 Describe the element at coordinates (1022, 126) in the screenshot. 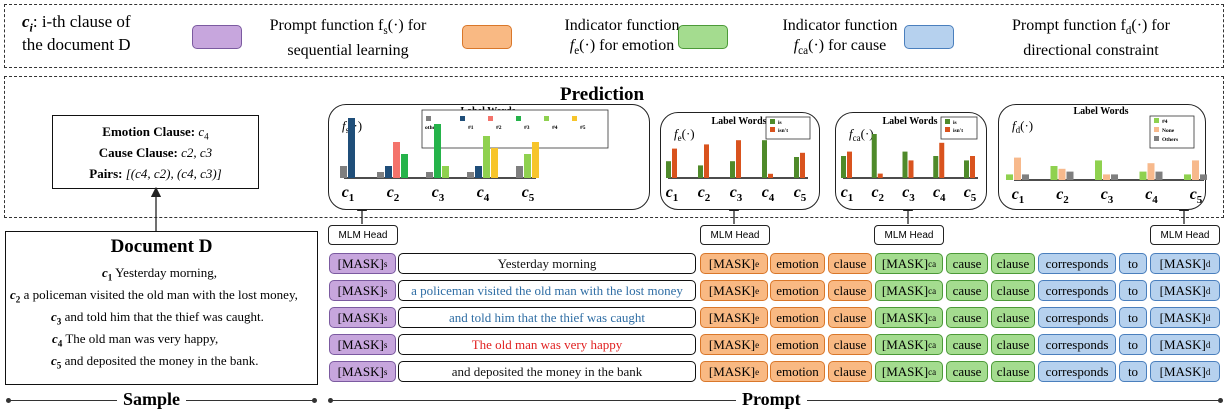

I see `function-label: fd(·)` at that location.